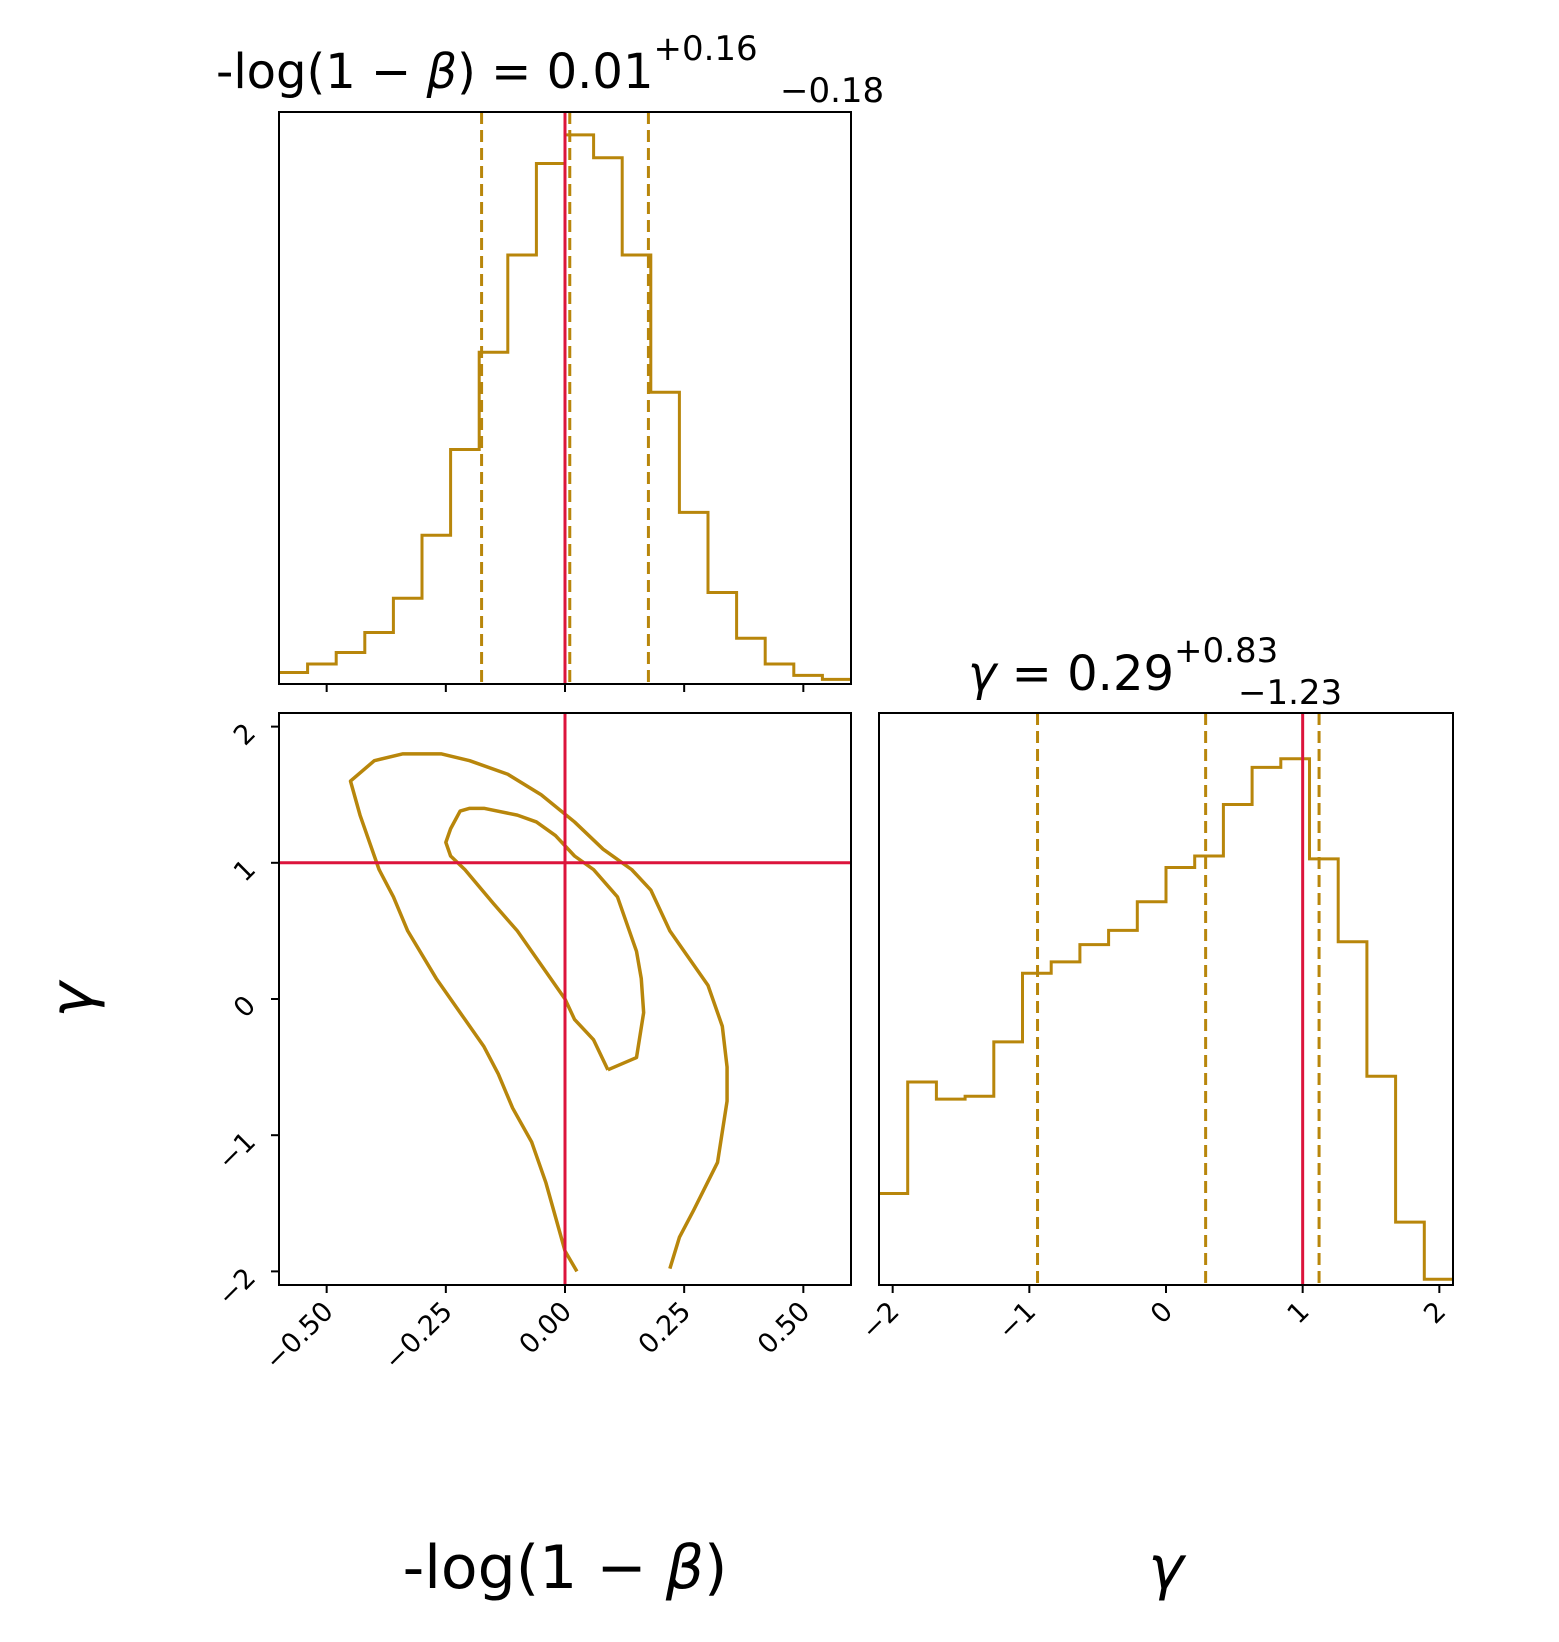  Describe the element at coordinates (555, 72) in the screenshot. I see `beta-title-value: ) = 0.01` at that location.